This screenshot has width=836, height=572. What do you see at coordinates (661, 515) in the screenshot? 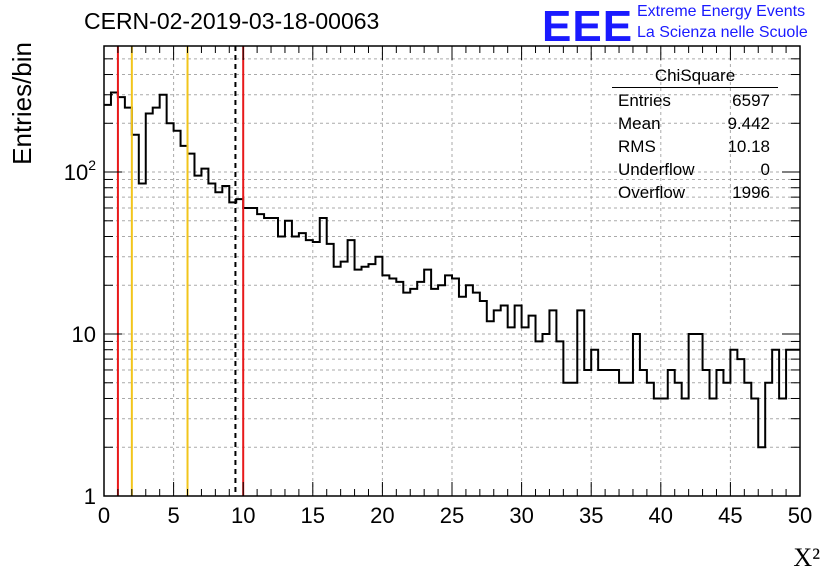
I see `x-tick-label: 40` at bounding box center [661, 515].